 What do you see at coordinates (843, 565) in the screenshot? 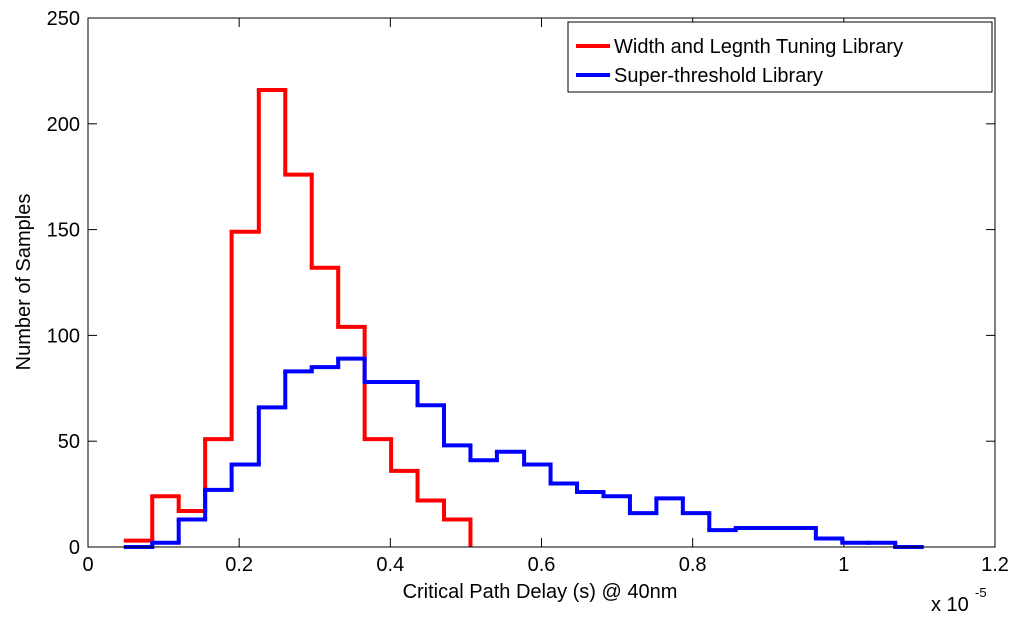
I see `x-tick-label: 1` at bounding box center [843, 565].